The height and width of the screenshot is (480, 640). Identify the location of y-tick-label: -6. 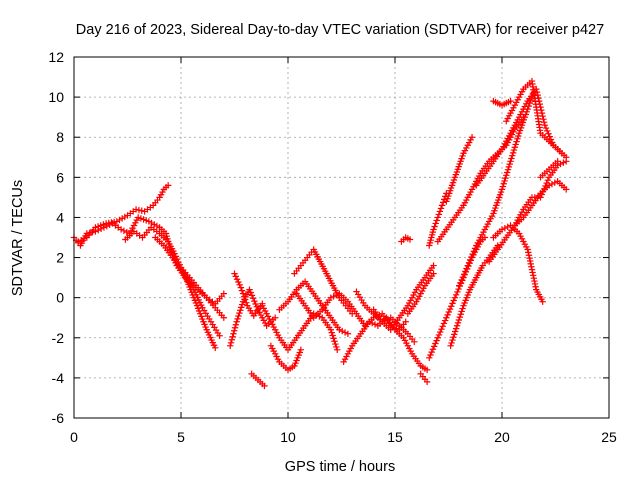
(58, 418).